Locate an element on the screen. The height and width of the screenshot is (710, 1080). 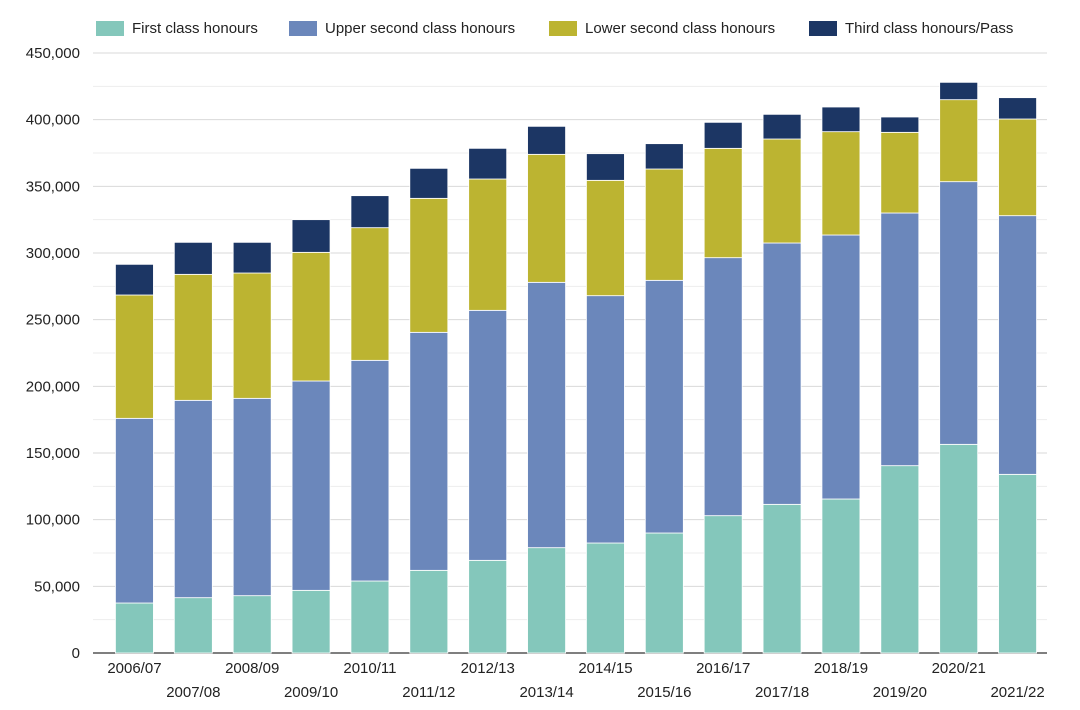
legend-swatch-lower-second is located at coordinates (563, 28).